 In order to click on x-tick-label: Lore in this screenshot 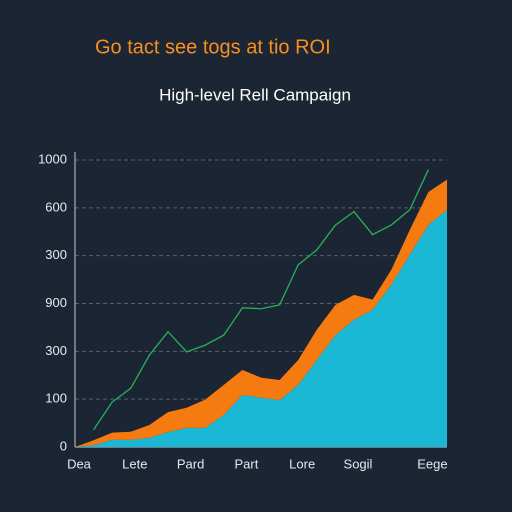, I will do `click(302, 463)`.